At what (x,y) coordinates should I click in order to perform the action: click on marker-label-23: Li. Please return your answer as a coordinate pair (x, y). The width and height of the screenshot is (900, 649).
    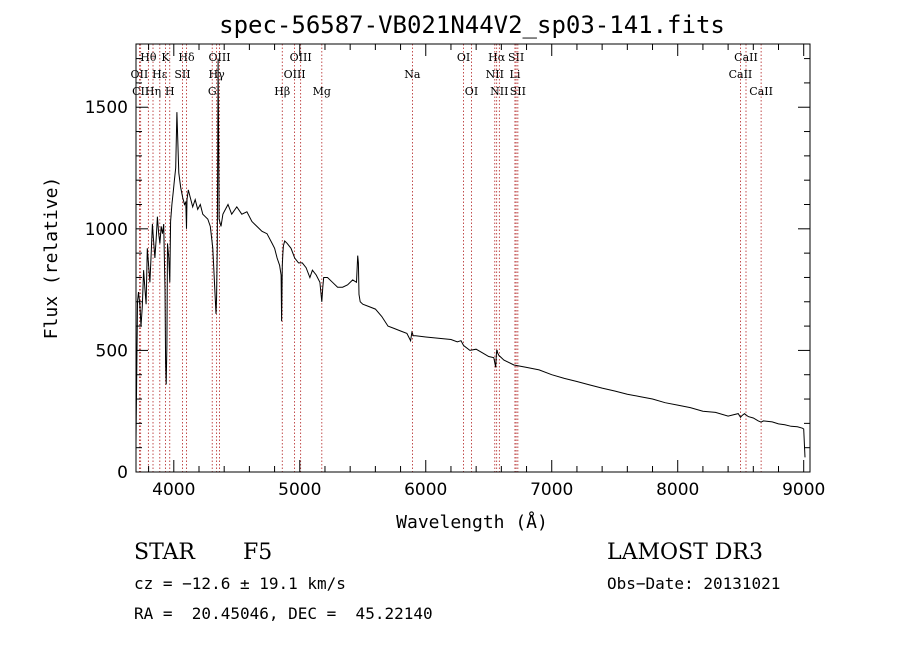
    Looking at the image, I should click on (515, 74).